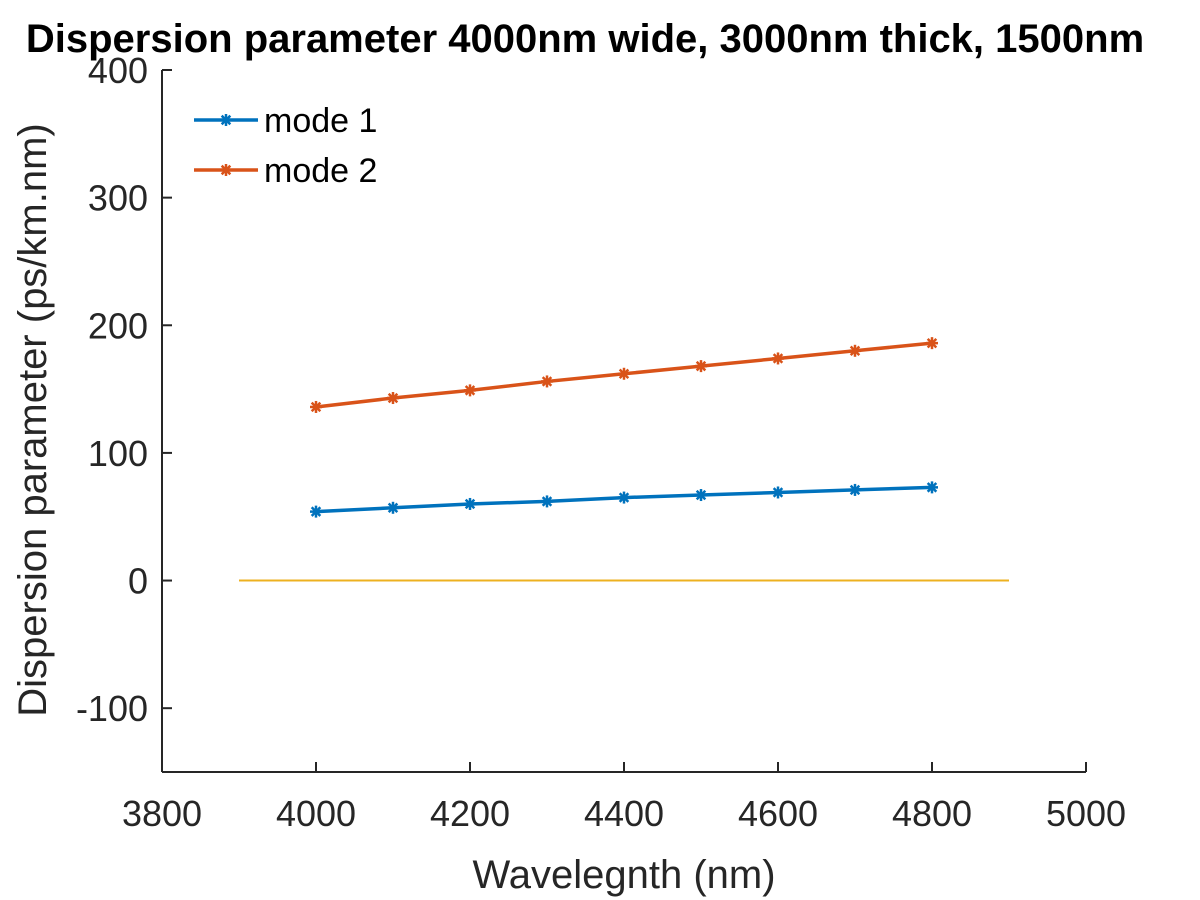 This screenshot has width=1200, height=900. Describe the element at coordinates (320, 121) in the screenshot. I see `legend-label-mode-1: mode 1` at that location.